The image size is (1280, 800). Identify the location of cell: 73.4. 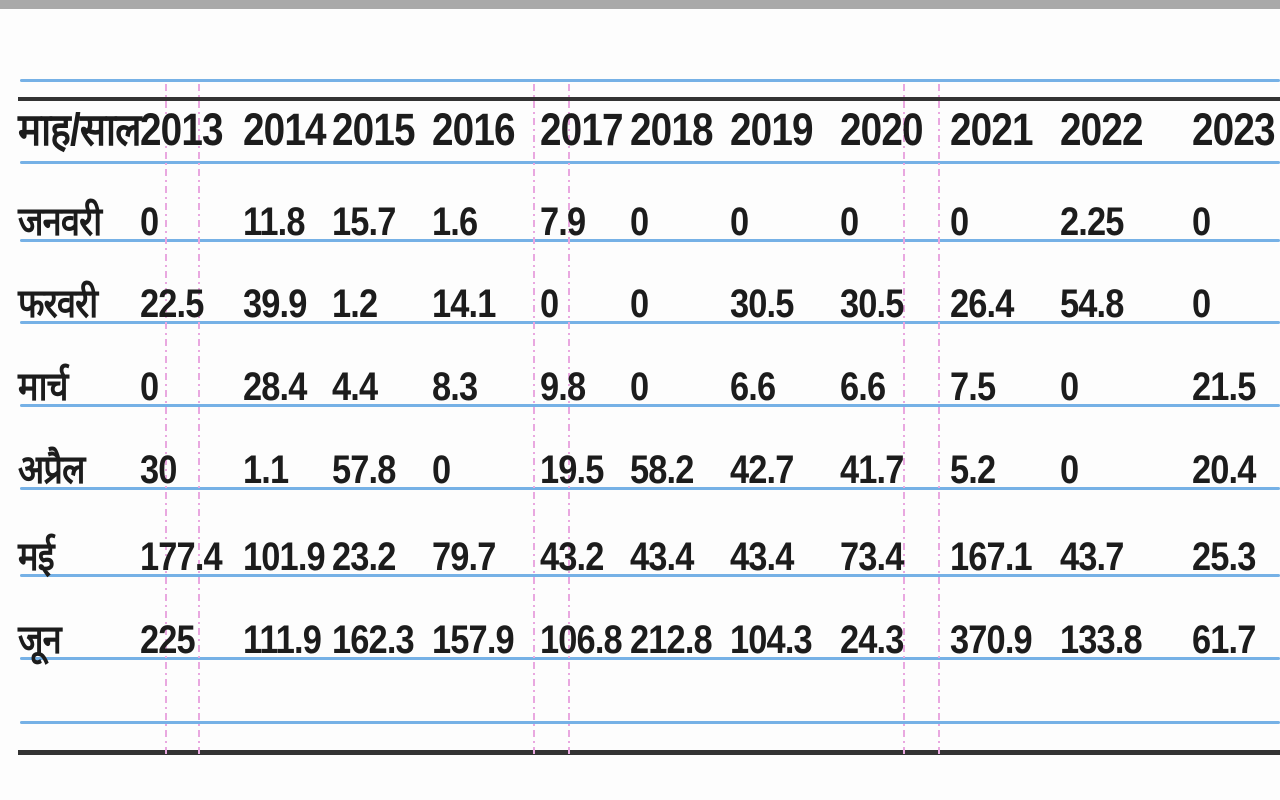
(872, 557).